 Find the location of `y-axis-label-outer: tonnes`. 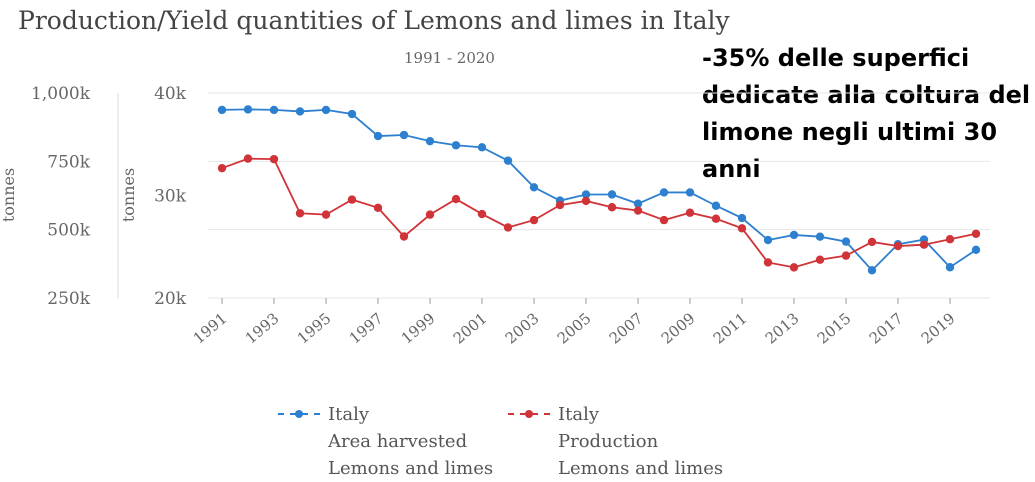

y-axis-label-outer: tonnes is located at coordinates (9, 195).